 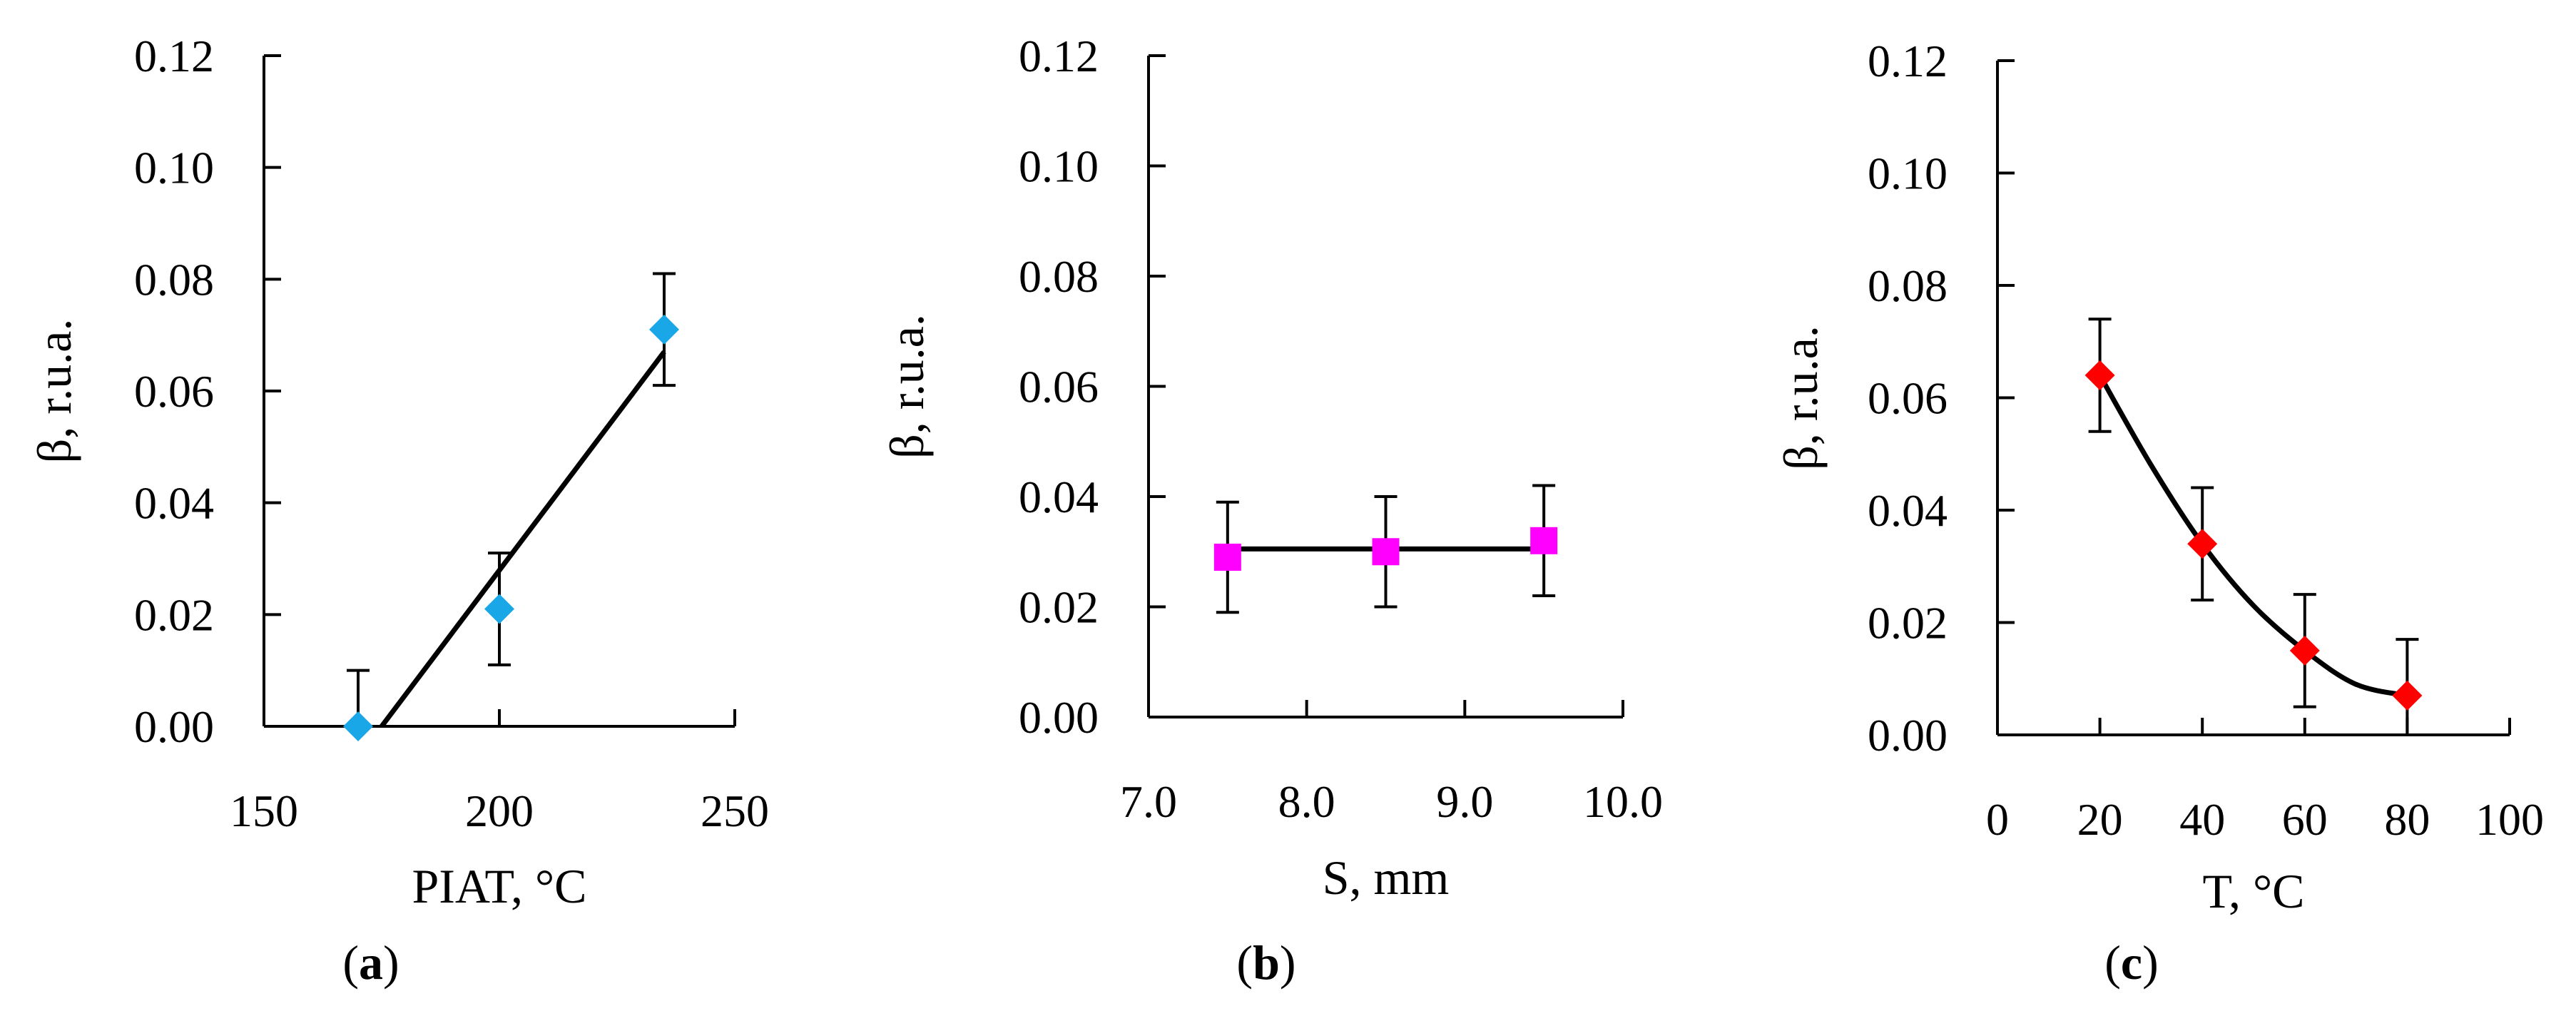 I want to click on x-tick-label: 100, so click(x=2509, y=819).